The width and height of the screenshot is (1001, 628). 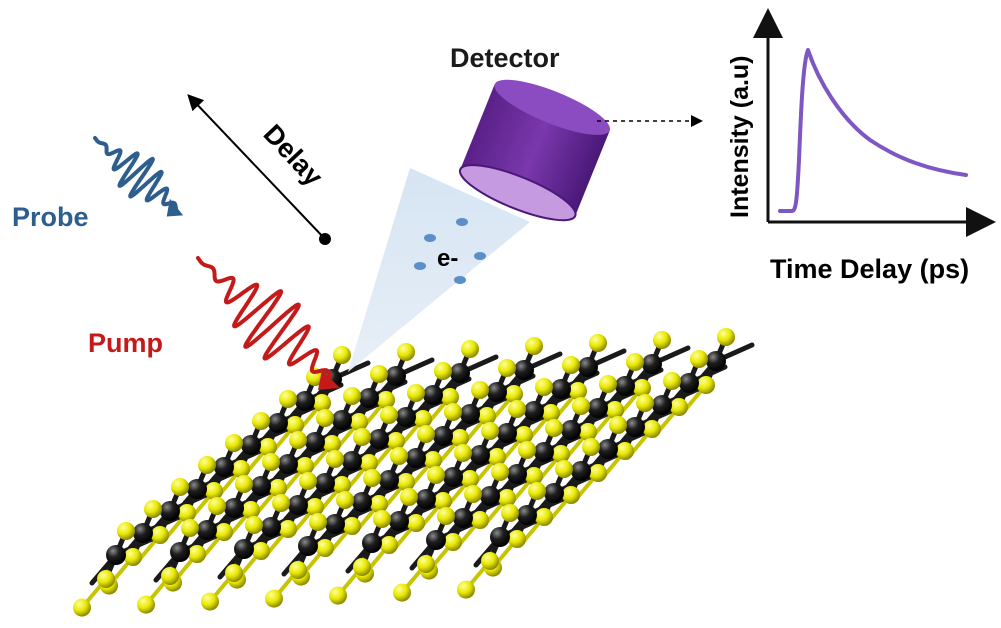 I want to click on pump-label: Pump, so click(x=125, y=343).